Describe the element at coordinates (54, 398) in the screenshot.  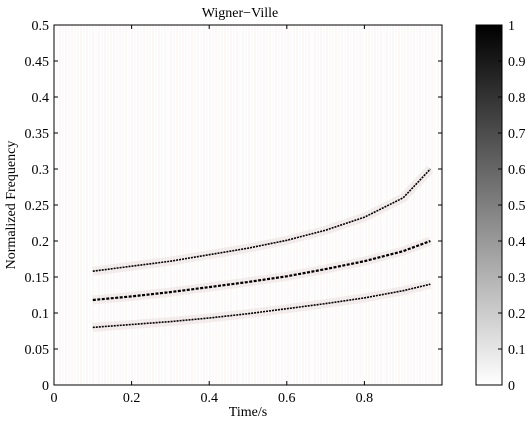
I see `x-tick-label: 0` at that location.